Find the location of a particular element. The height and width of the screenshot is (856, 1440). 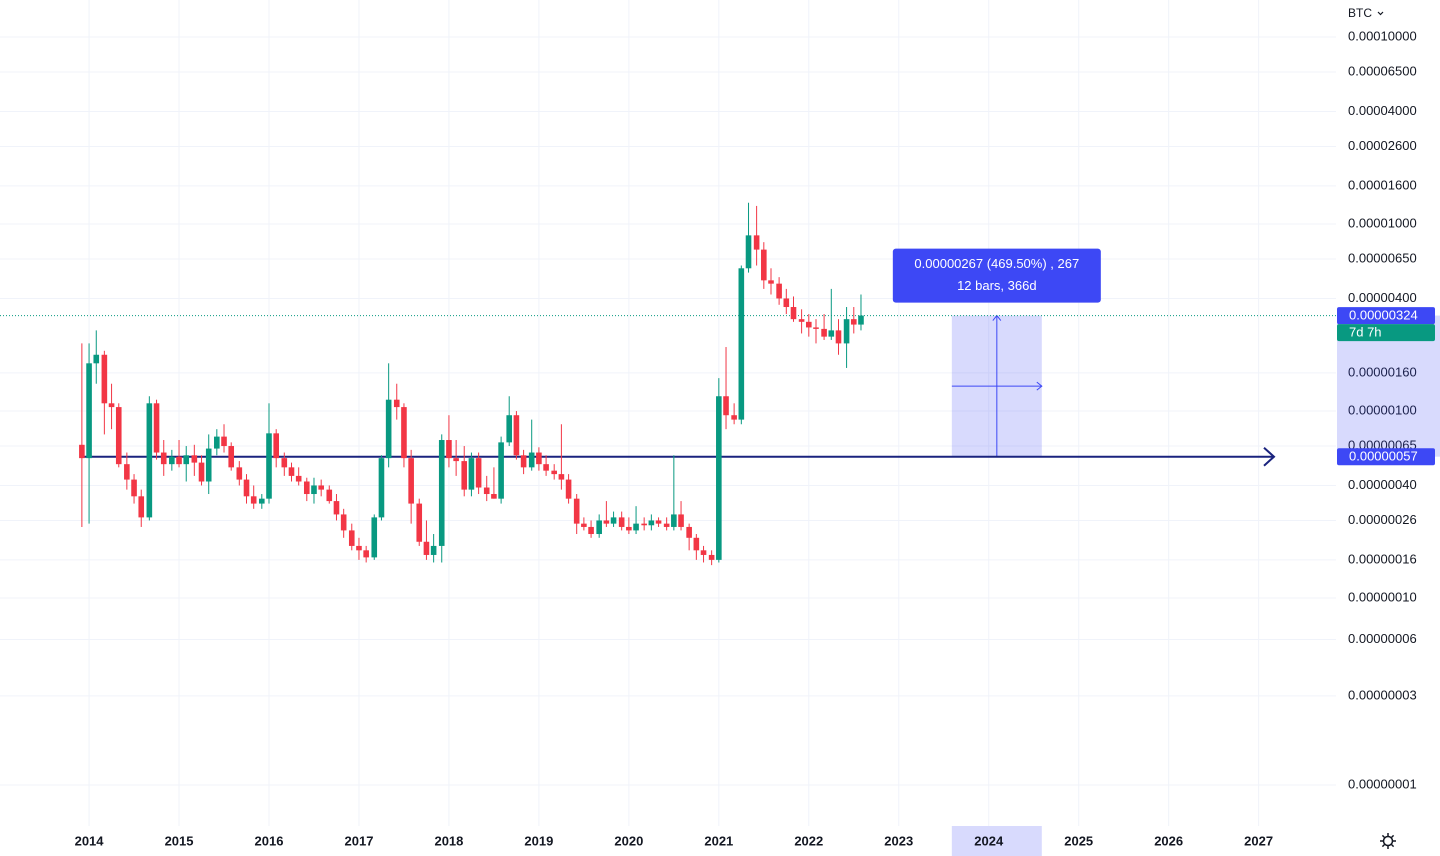

x-tick-label: 2025 is located at coordinates (1078, 840).